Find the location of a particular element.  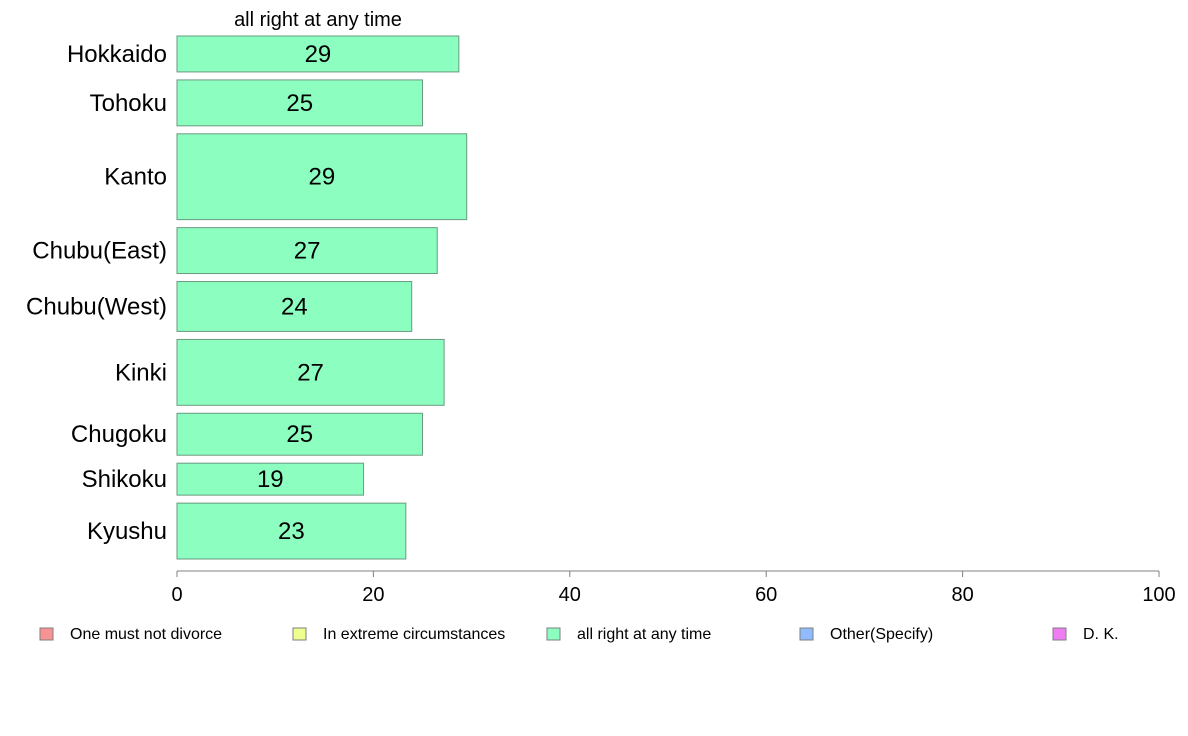

bar-chubu-west is located at coordinates (294, 306).